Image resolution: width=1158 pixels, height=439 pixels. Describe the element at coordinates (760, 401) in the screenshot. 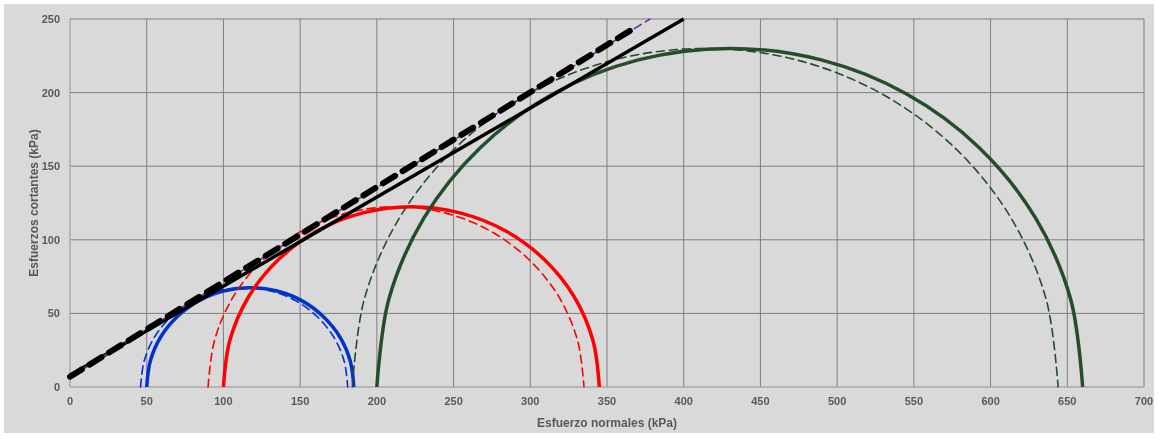

I see `x-tick-label: 450` at that location.